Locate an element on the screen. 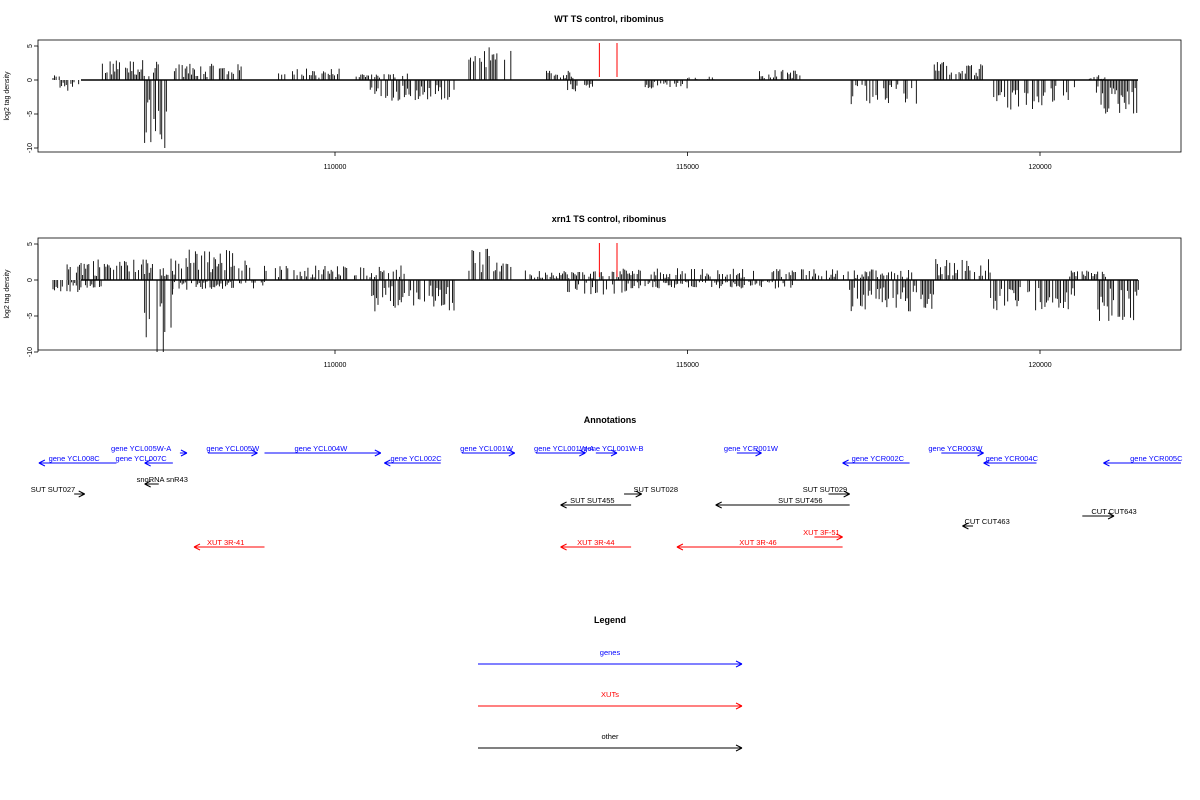  feature-label: gene YCL001W is located at coordinates (487, 448).